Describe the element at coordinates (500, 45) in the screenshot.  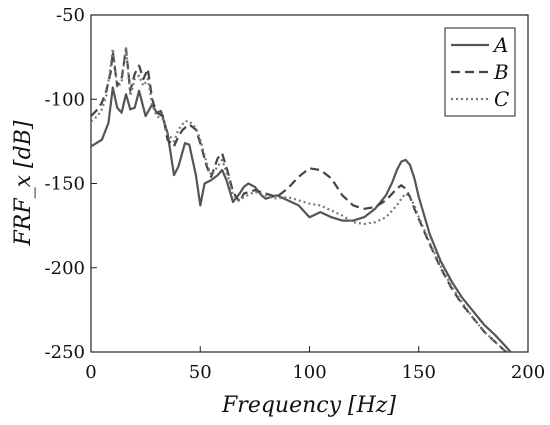
I see `legend-label-a: A` at that location.